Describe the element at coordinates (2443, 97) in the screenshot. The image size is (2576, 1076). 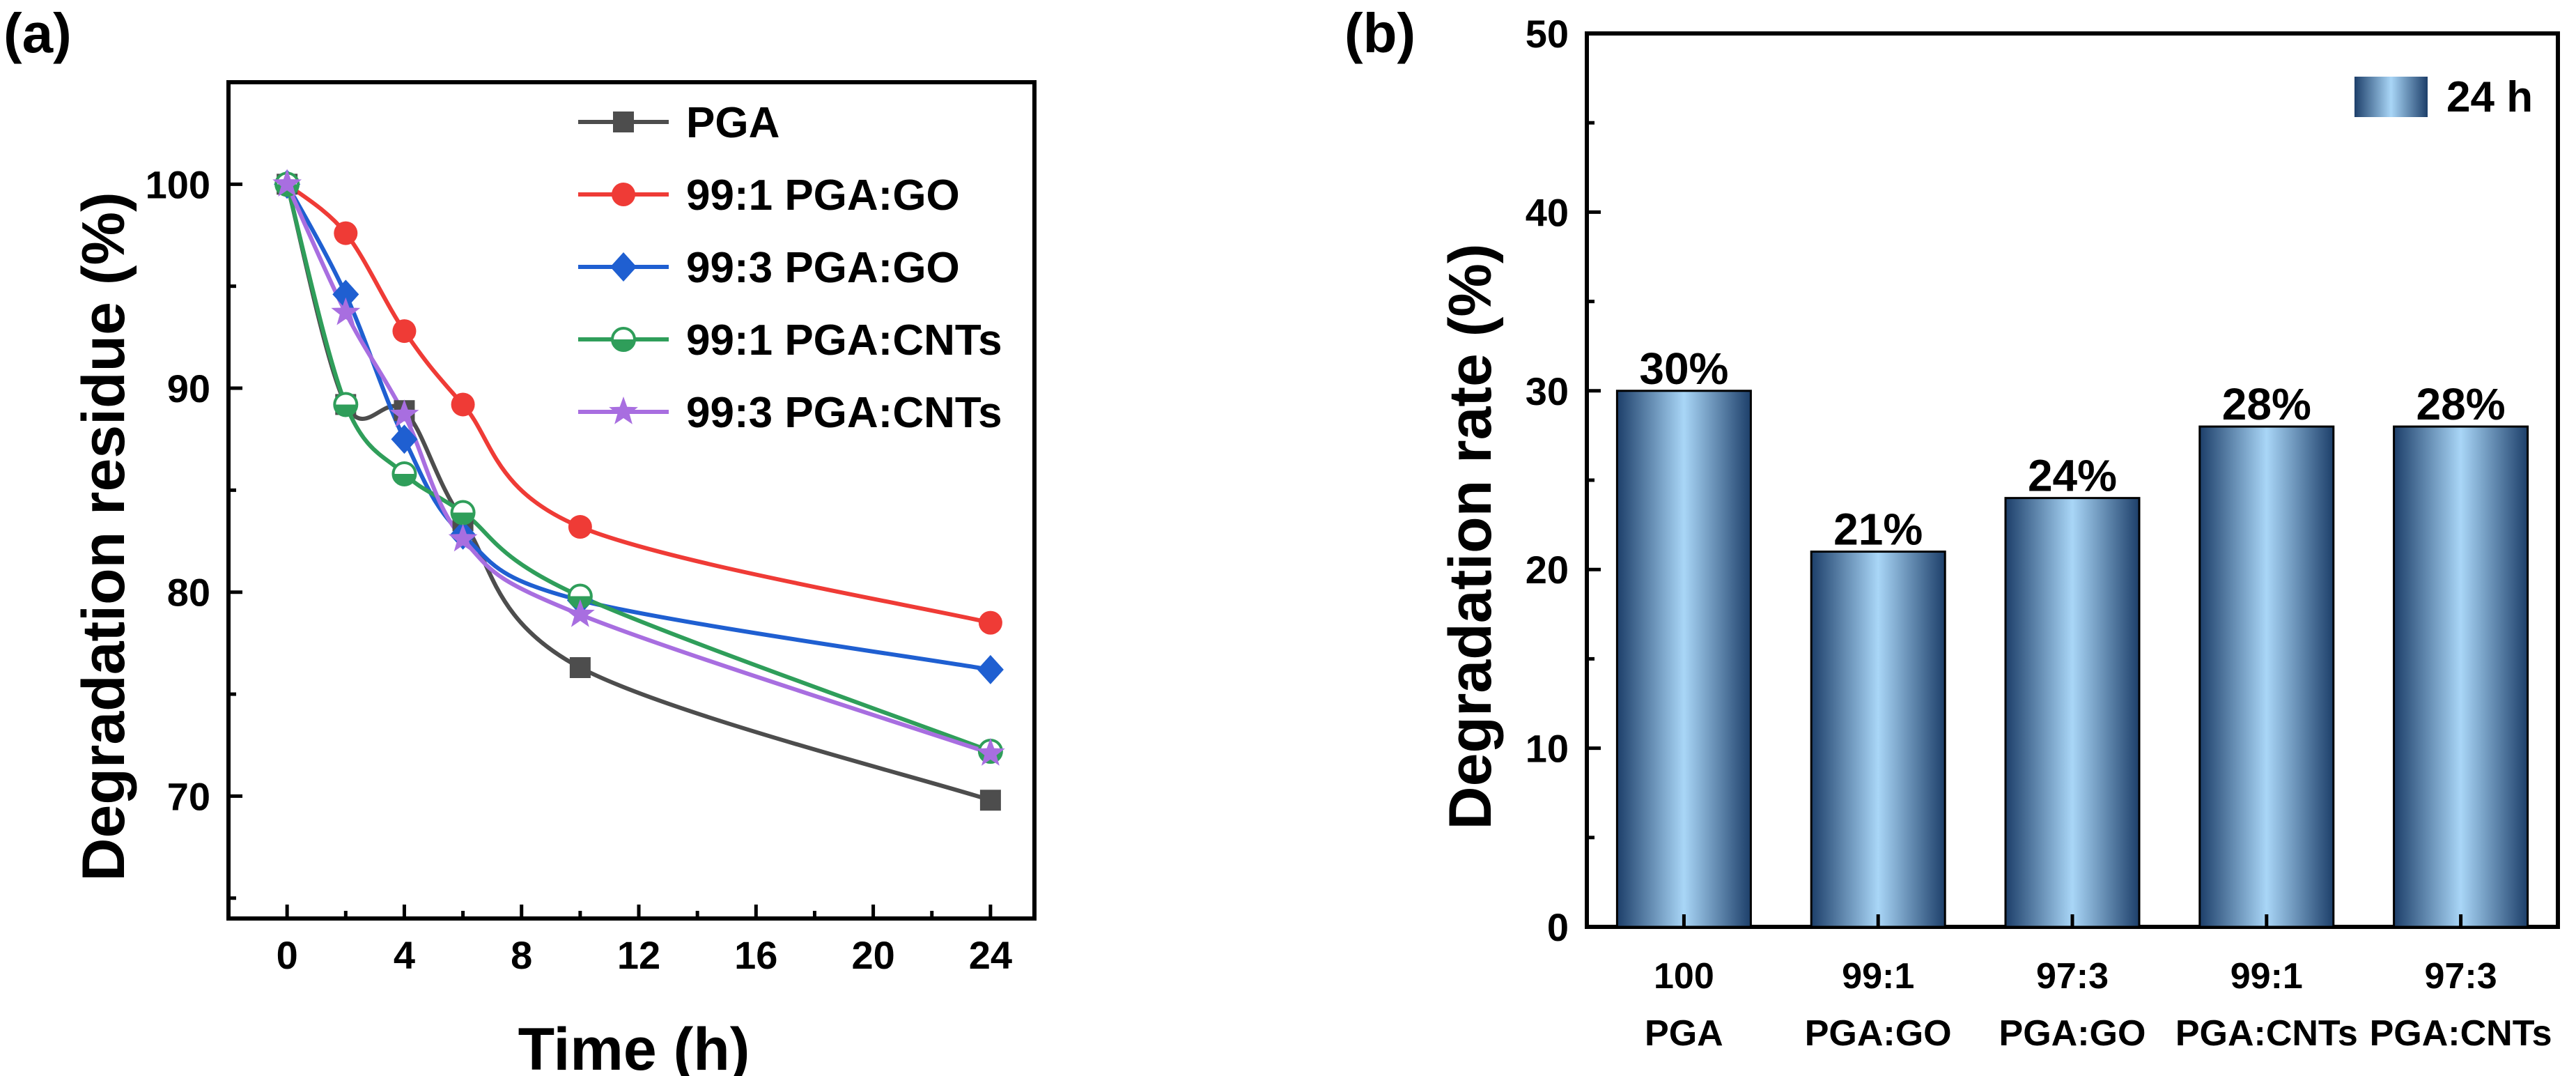
I see `chart-b-legend: 24 h` at that location.